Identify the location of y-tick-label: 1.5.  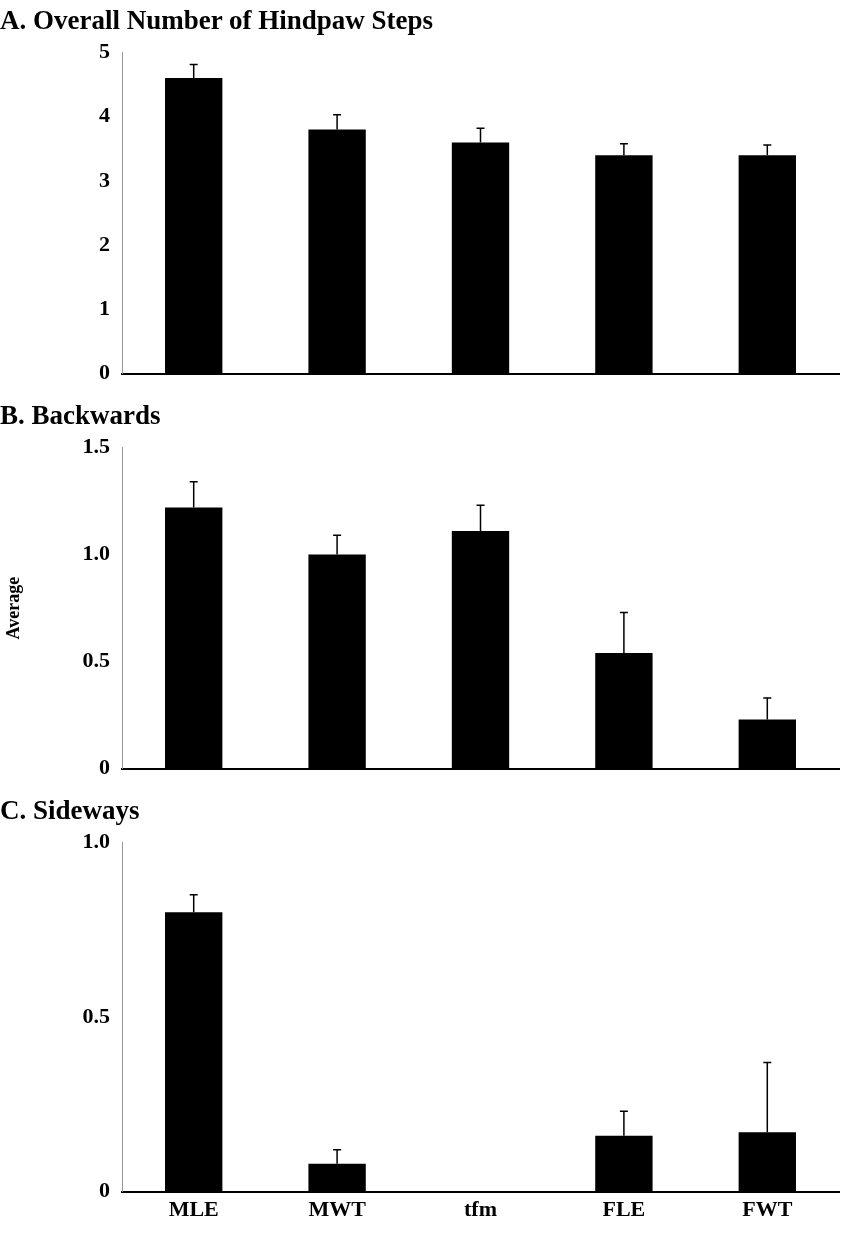
(96, 446).